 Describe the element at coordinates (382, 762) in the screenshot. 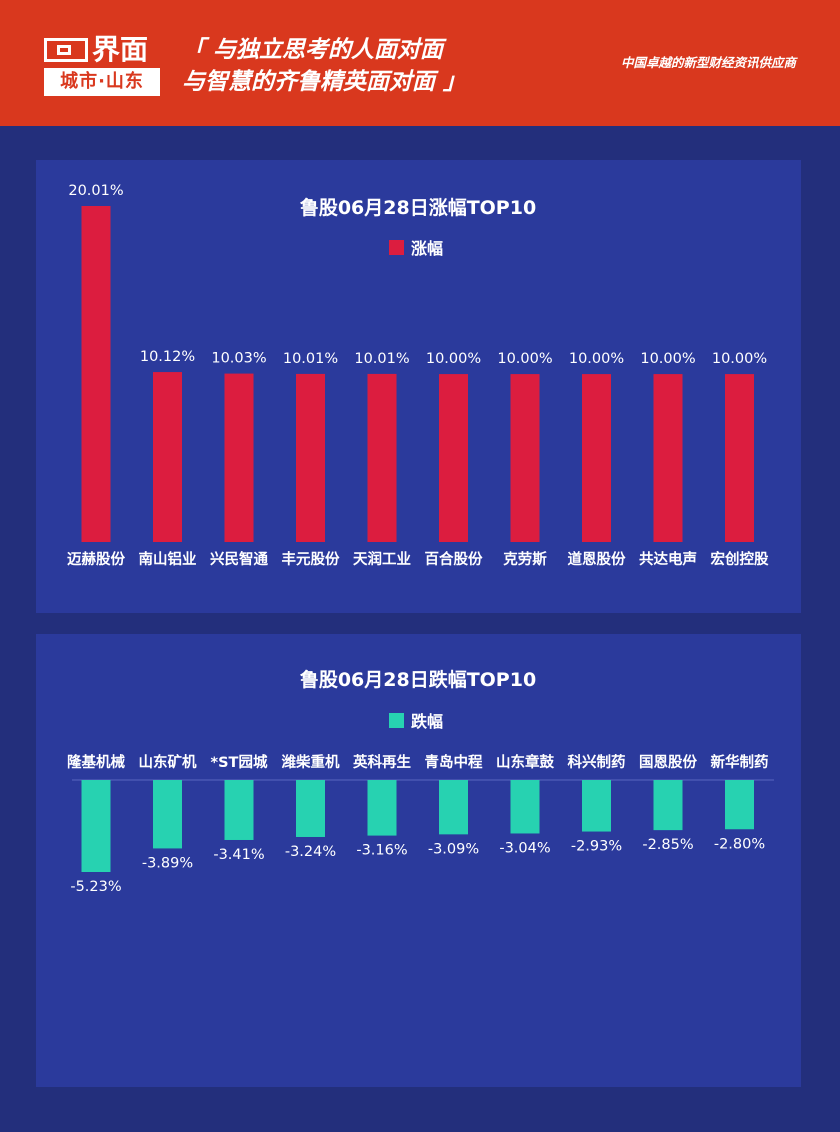

I see `category-label: 英科再生` at that location.